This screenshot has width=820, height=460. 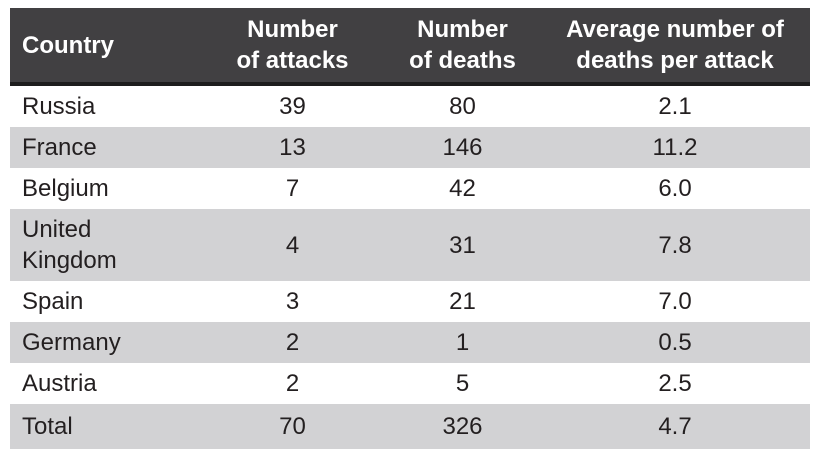 What do you see at coordinates (59, 106) in the screenshot?
I see `cell-country: Russia` at bounding box center [59, 106].